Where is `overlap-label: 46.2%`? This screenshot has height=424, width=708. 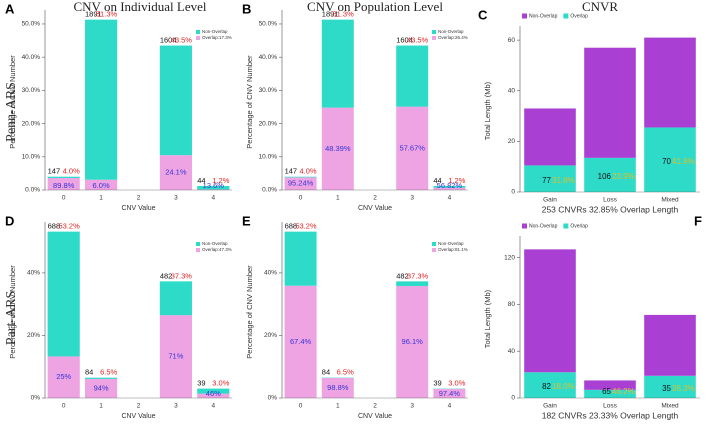
overlap-label: 46.2% is located at coordinates (623, 391).